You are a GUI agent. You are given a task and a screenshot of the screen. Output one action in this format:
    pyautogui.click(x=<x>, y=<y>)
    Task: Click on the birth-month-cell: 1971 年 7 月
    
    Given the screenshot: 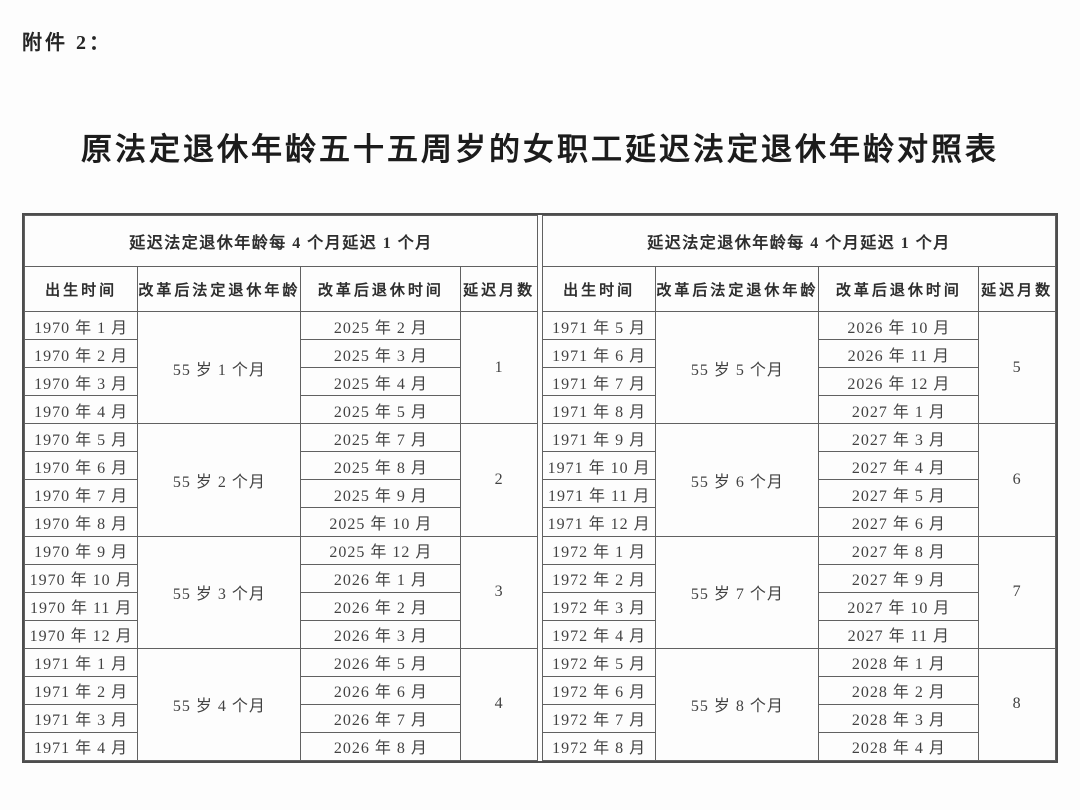 What is the action you would take?
    pyautogui.click(x=599, y=382)
    